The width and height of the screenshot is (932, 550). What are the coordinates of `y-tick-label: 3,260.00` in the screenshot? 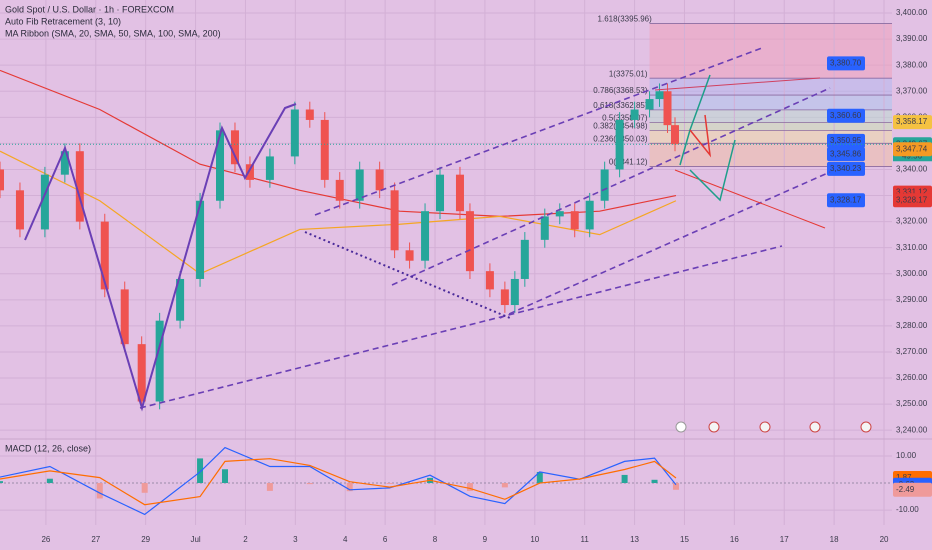 It's located at (912, 377).